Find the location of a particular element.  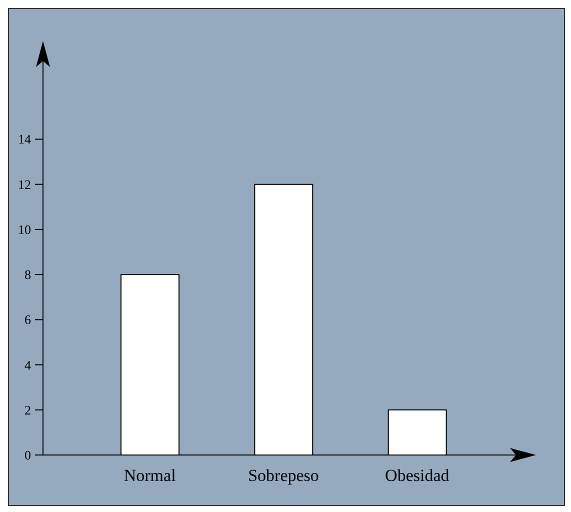

x-tick-label: Sobrepeso is located at coordinates (283, 476).